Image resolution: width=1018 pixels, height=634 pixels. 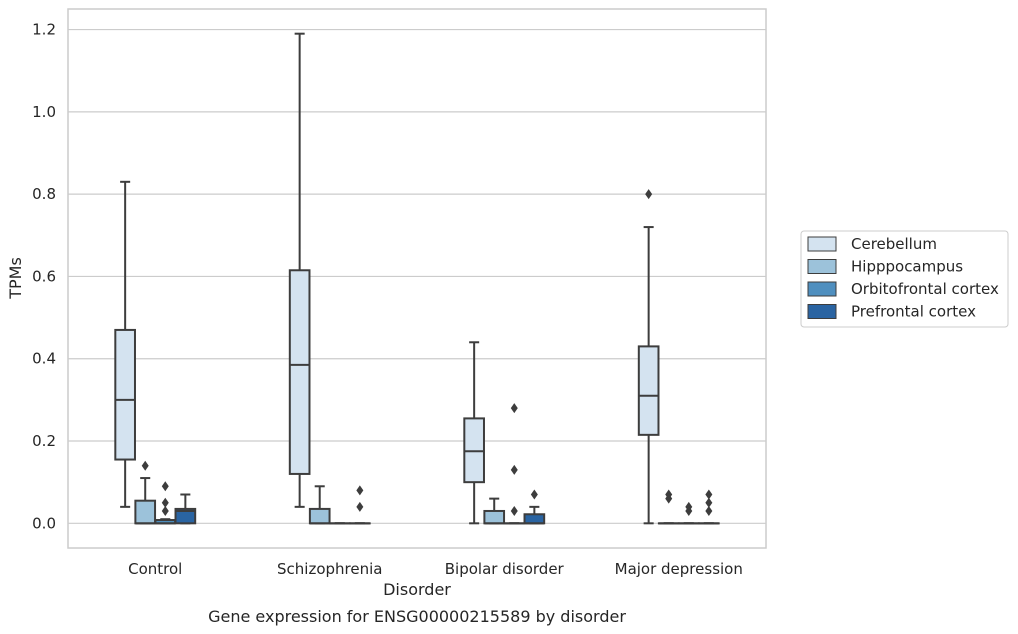 I want to click on y-tick-labels: 0.0 0.2 0.4 0.6 0.8 1.0 1.2, so click(x=44, y=277).